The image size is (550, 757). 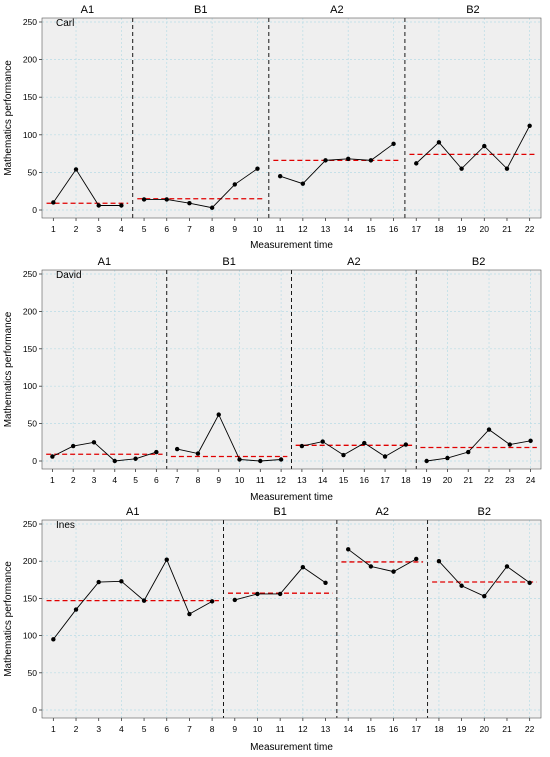 What do you see at coordinates (8, 118) in the screenshot?
I see `y-axis-title: Mathematics performance` at bounding box center [8, 118].